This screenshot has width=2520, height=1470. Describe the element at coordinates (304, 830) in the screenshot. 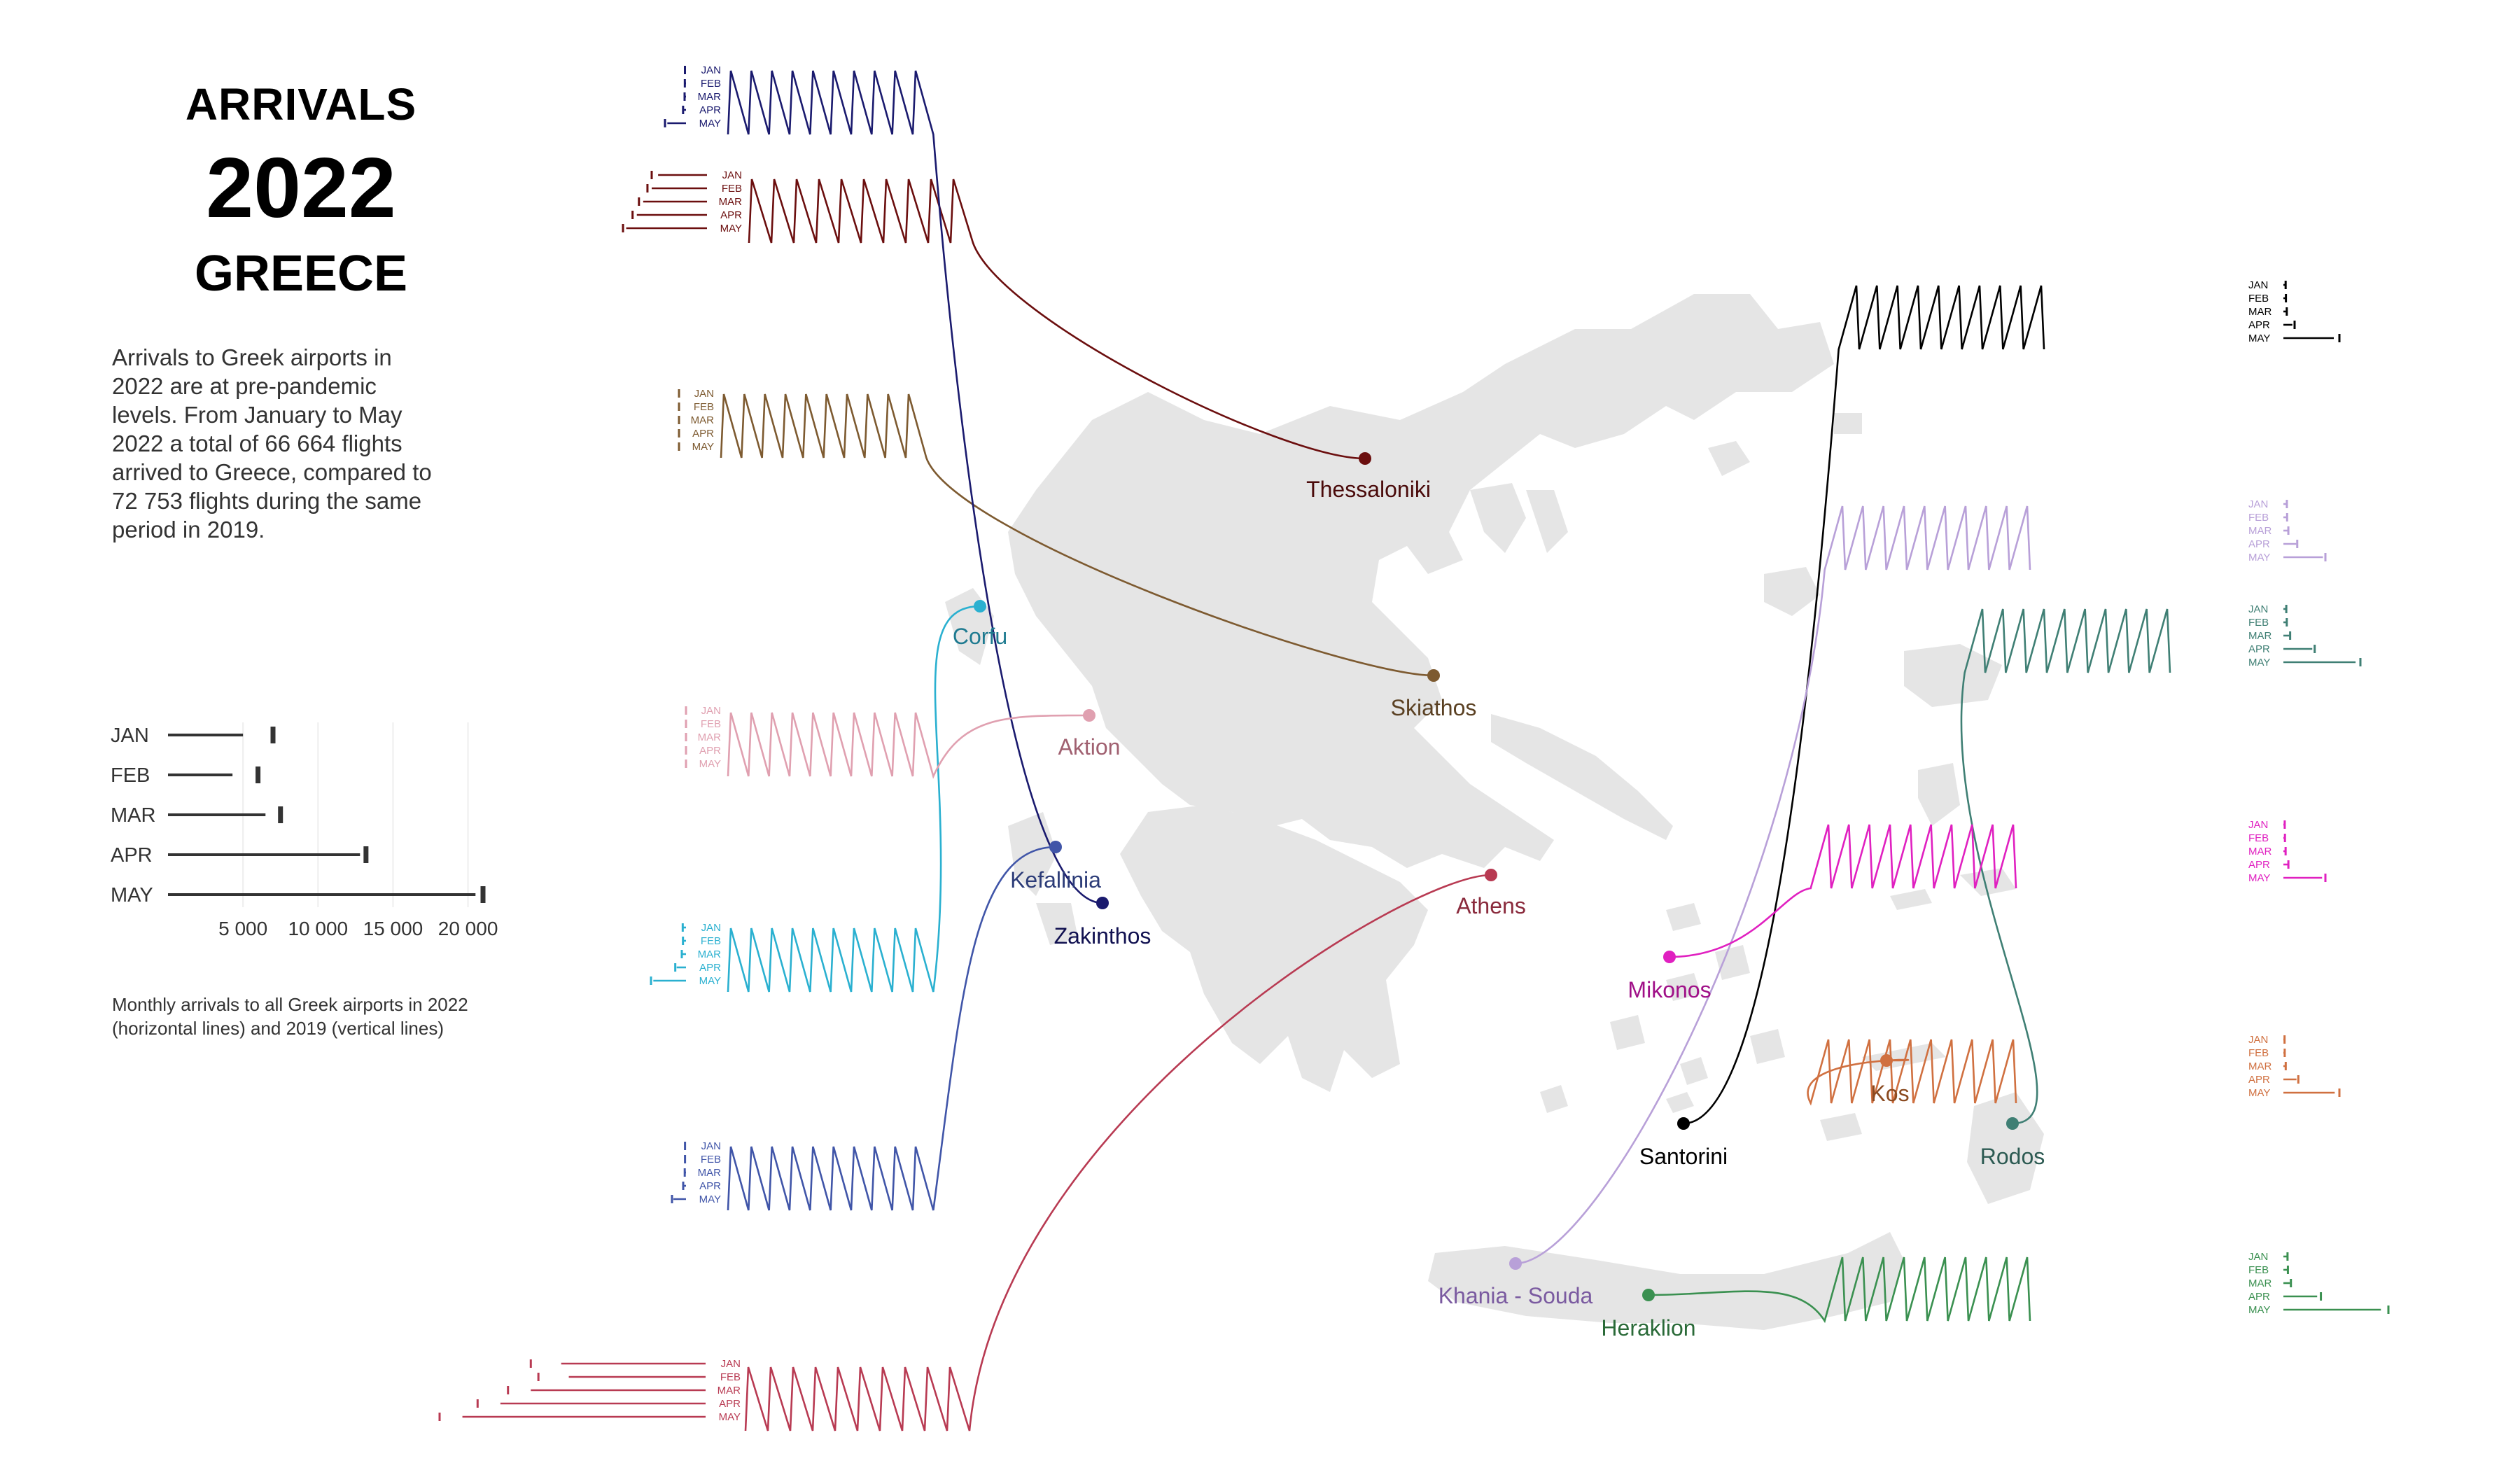

I see `legend-chart: 5 000 10 000 15 000 20 000 JAN FEB MAR APR MAY` at that location.